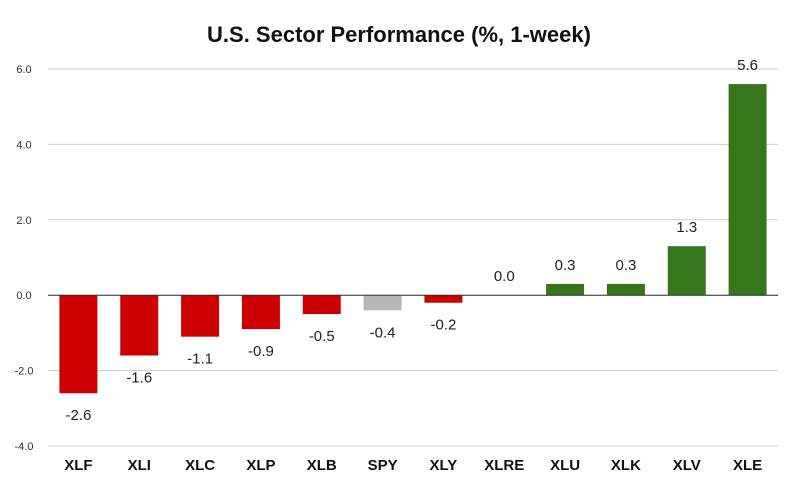  What do you see at coordinates (78, 465) in the screenshot?
I see `x-tick-label-xlf: XLF` at bounding box center [78, 465].